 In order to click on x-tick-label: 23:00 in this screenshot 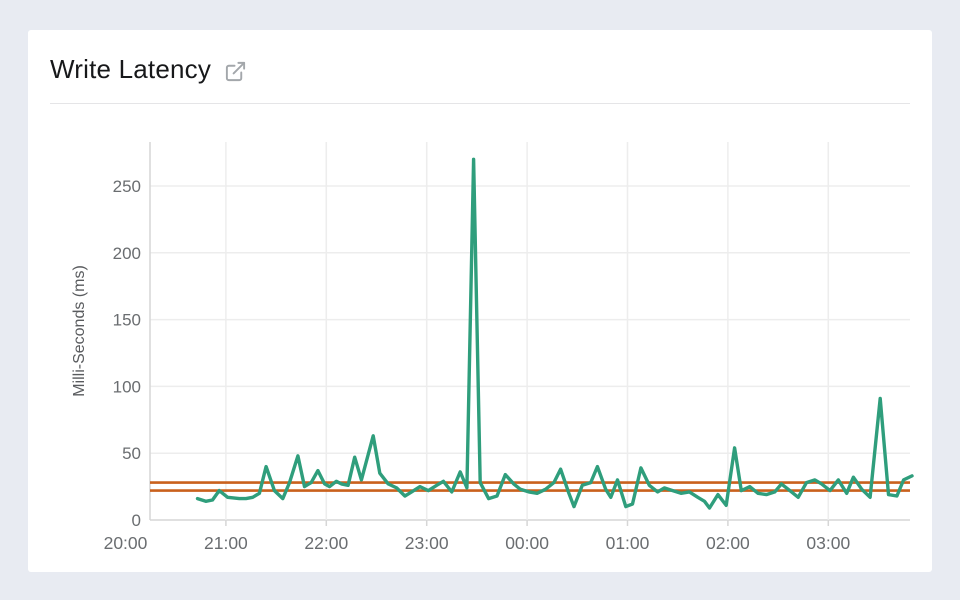, I will do `click(427, 543)`.